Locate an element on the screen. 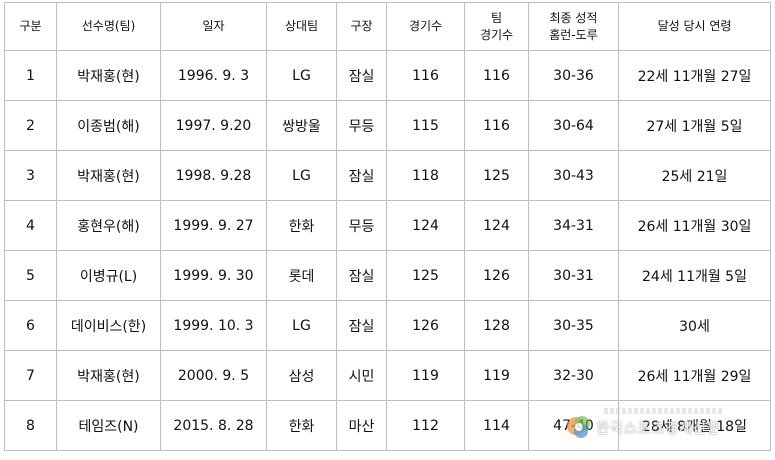 The width and height of the screenshot is (775, 460). cell-age: 22세 11개월 27일 is located at coordinates (694, 75).